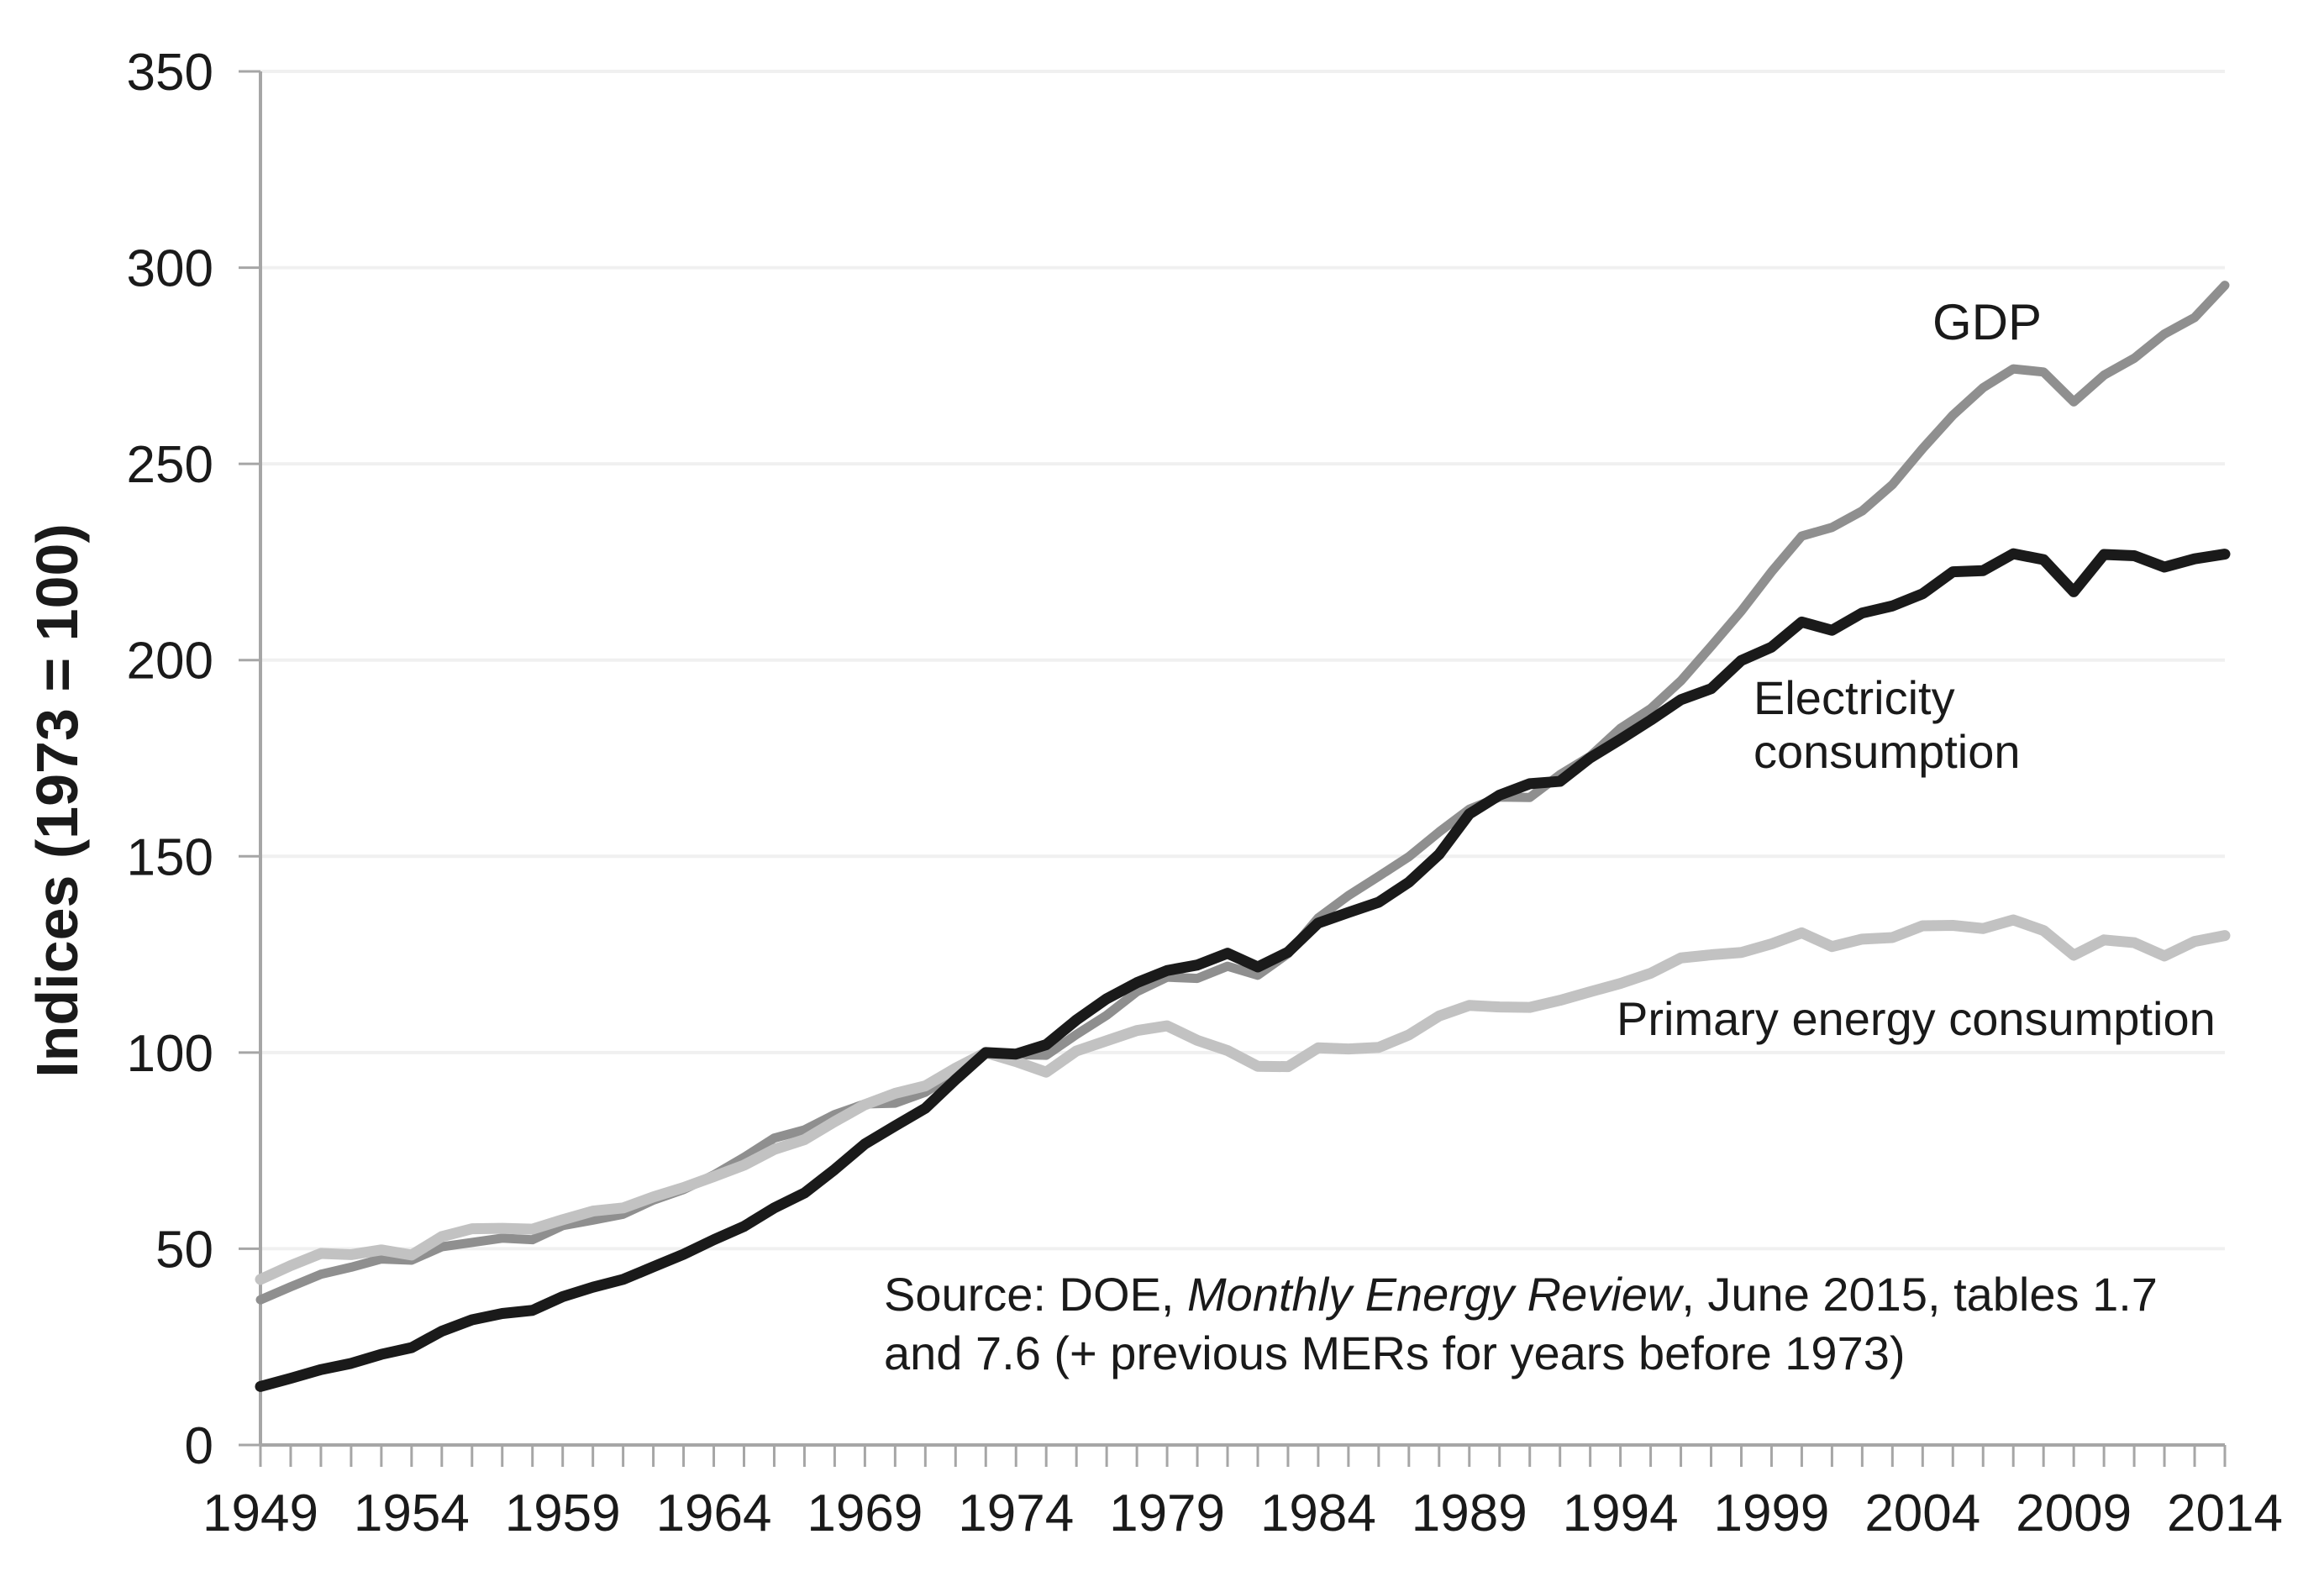 This screenshot has height=1571, width=2324. Describe the element at coordinates (714, 1513) in the screenshot. I see `x-tick-label: 1964` at that location.